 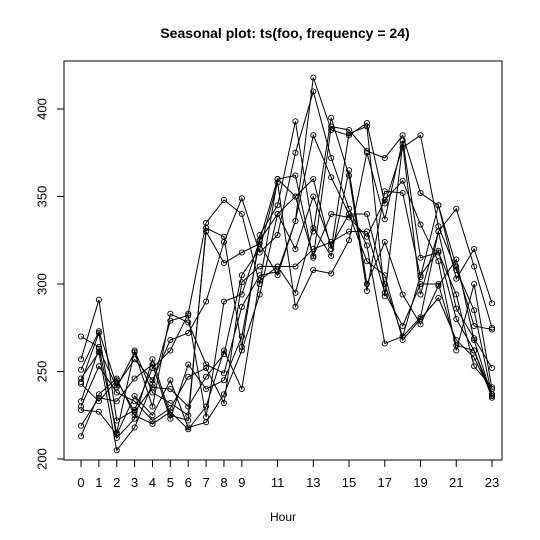 What do you see at coordinates (152, 482) in the screenshot?
I see `x-tick-label: 4` at bounding box center [152, 482].